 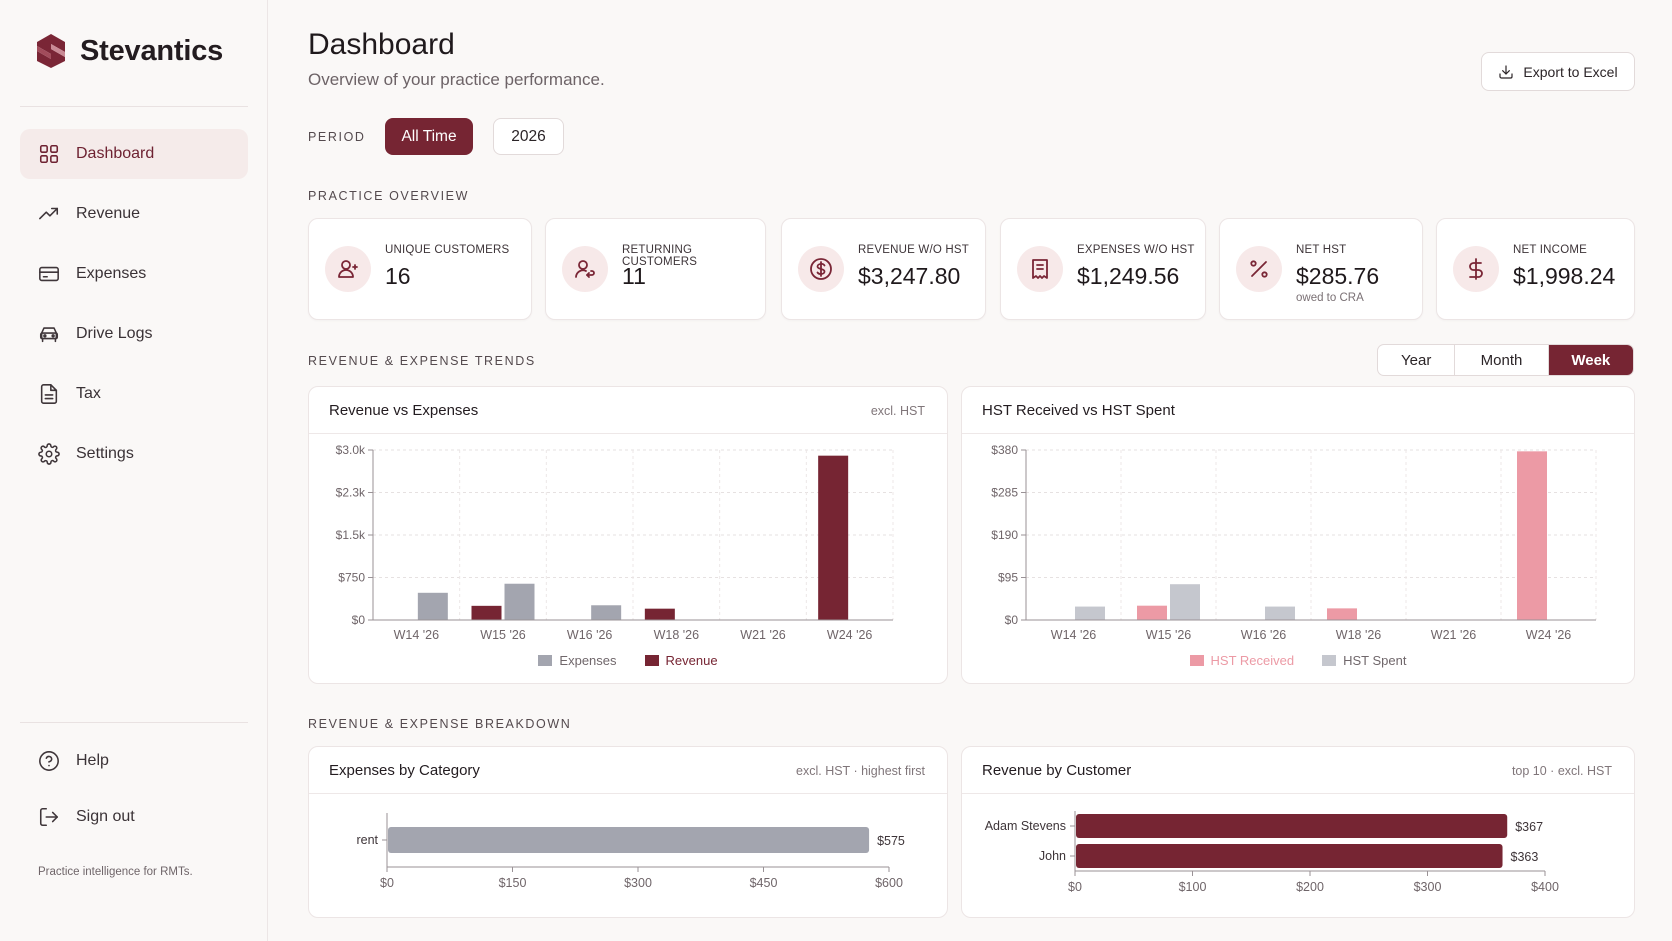 What do you see at coordinates (1502, 360) in the screenshot?
I see `toggle-month: Month` at bounding box center [1502, 360].